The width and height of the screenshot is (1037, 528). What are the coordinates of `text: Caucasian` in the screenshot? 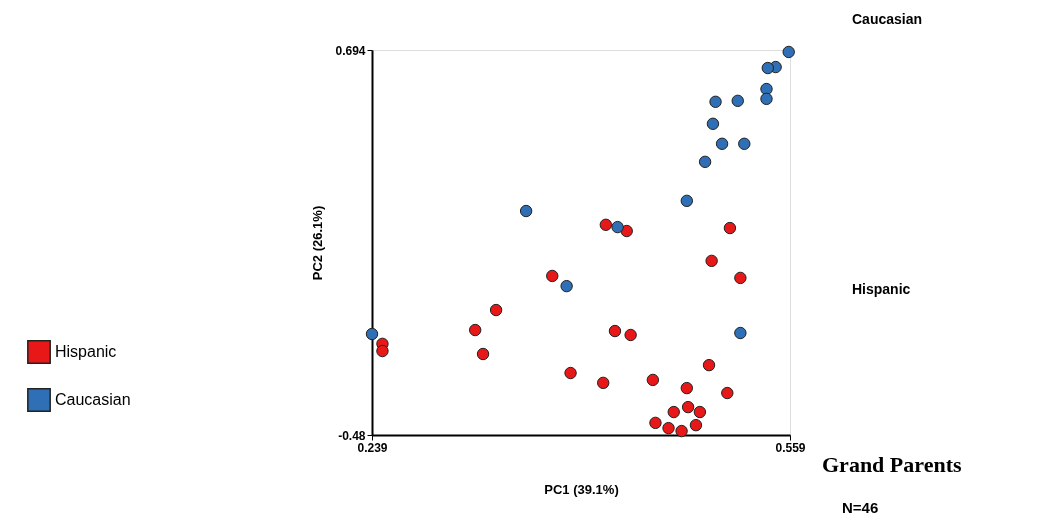 It's located at (887, 19).